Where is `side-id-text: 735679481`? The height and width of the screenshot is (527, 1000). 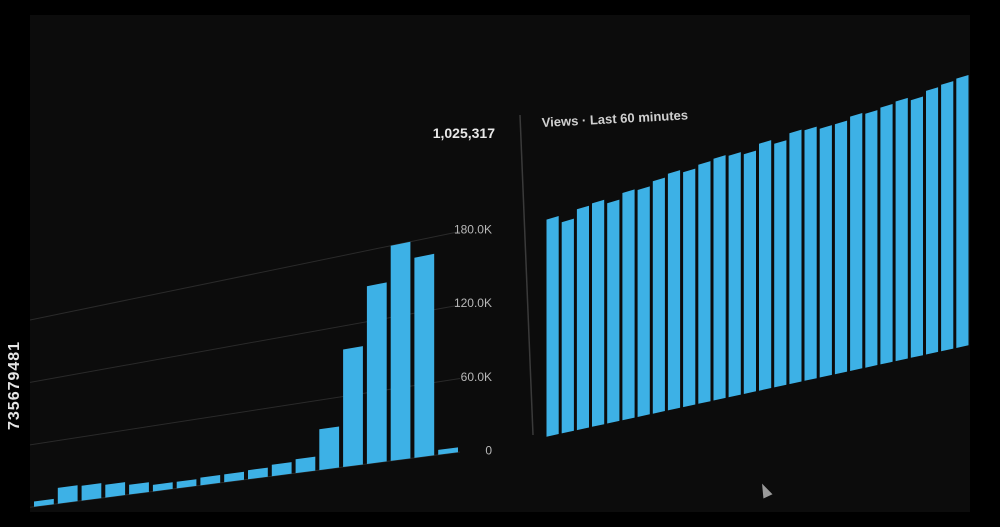
side-id-text: 735679481 is located at coordinates (14, 385).